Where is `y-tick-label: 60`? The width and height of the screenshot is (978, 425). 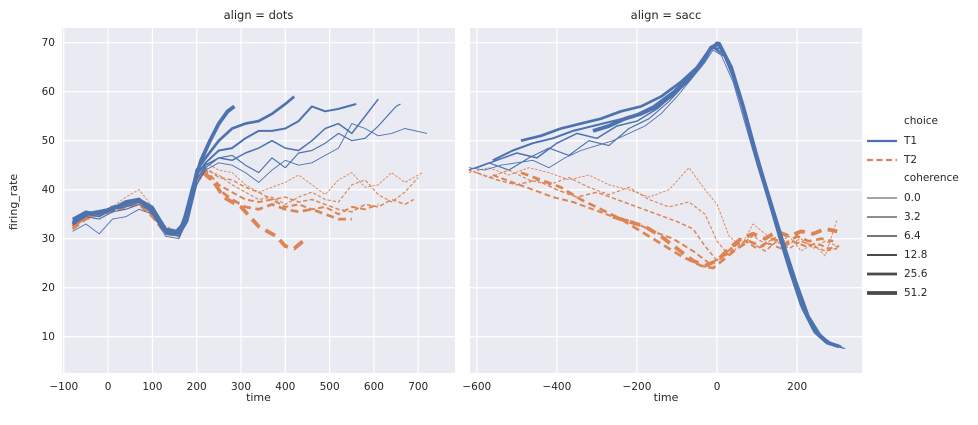 y-tick-label: 60 is located at coordinates (48, 92).